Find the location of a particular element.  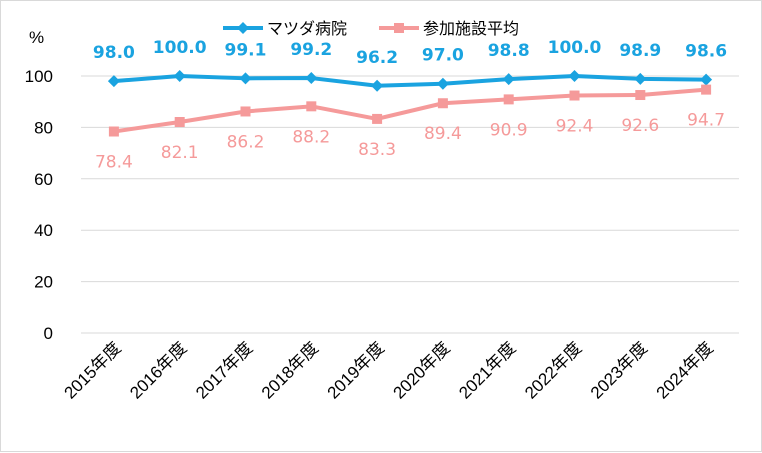

legend-label-average: 参加施設平均 is located at coordinates (471, 29).